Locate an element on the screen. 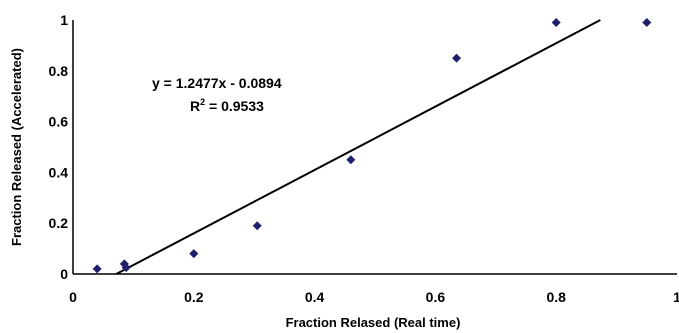 The height and width of the screenshot is (333, 679). x-tick-label: 0.2 is located at coordinates (194, 297).